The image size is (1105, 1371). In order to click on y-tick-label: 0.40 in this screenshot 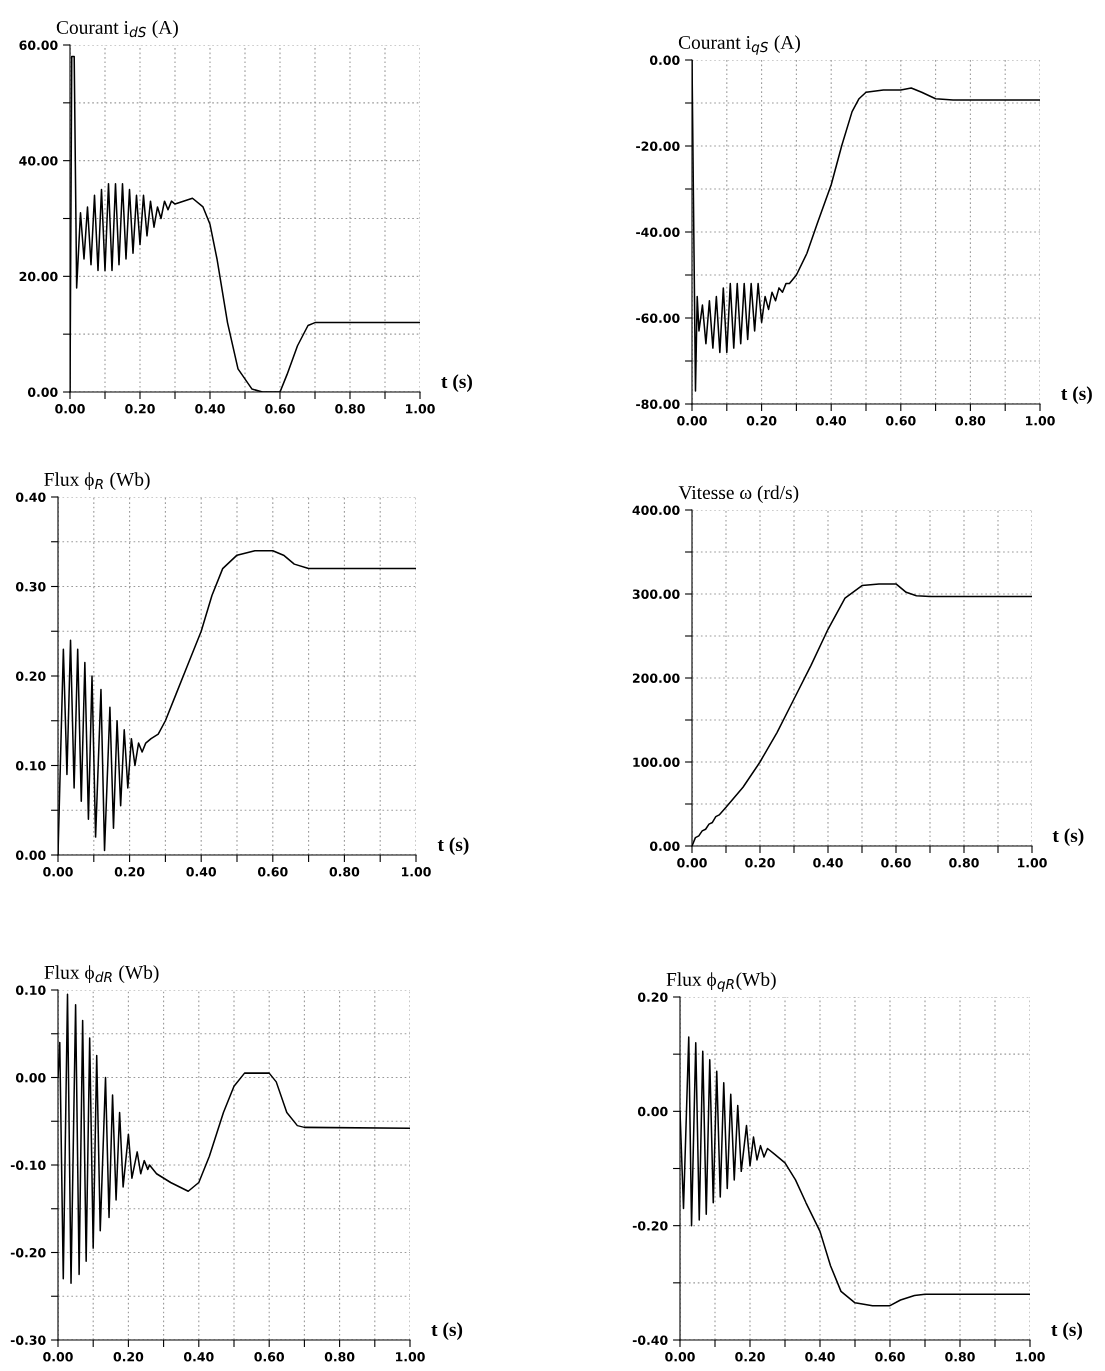, I will do `click(30, 497)`.